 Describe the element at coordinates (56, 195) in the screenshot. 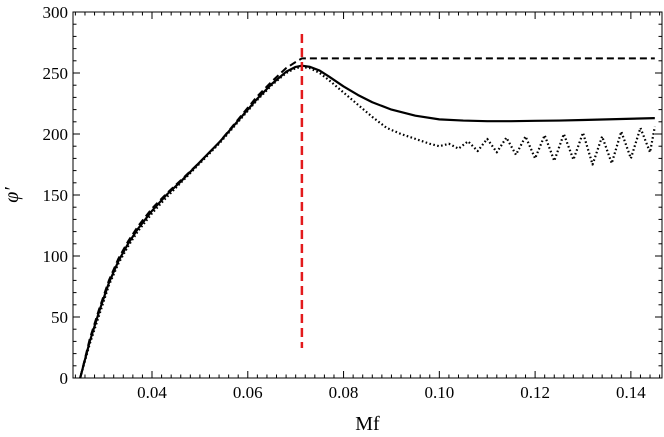

I see `y-tick-label: 150` at that location.